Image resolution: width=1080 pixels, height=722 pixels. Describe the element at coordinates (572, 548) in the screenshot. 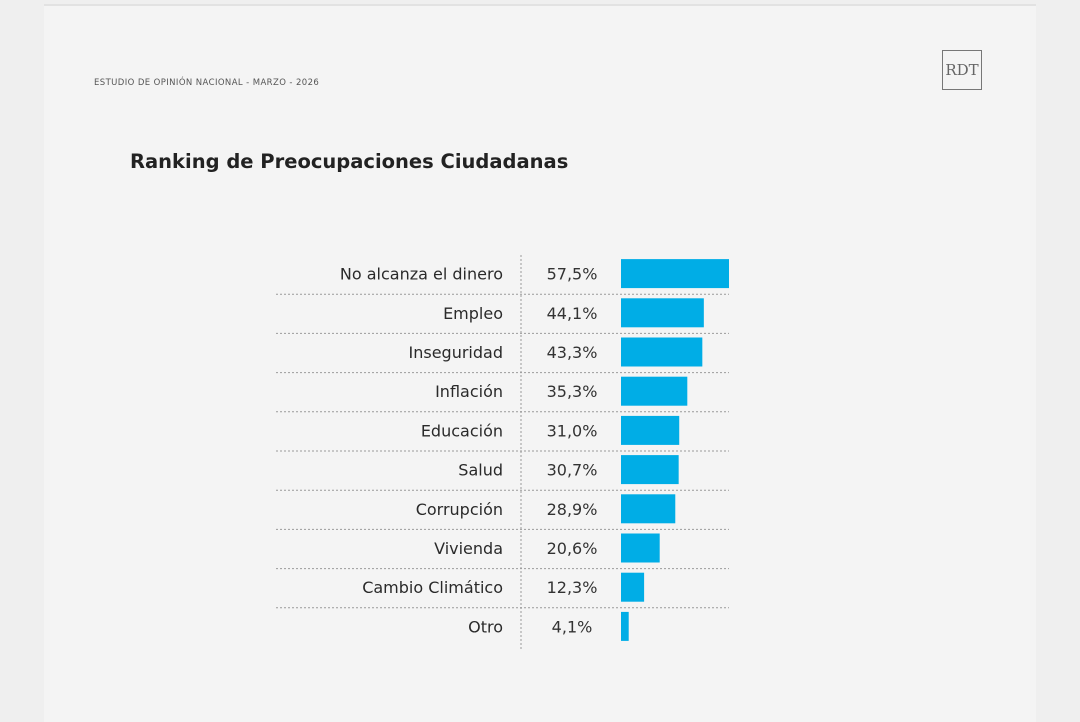

I see `value-label: 20,6%` at that location.